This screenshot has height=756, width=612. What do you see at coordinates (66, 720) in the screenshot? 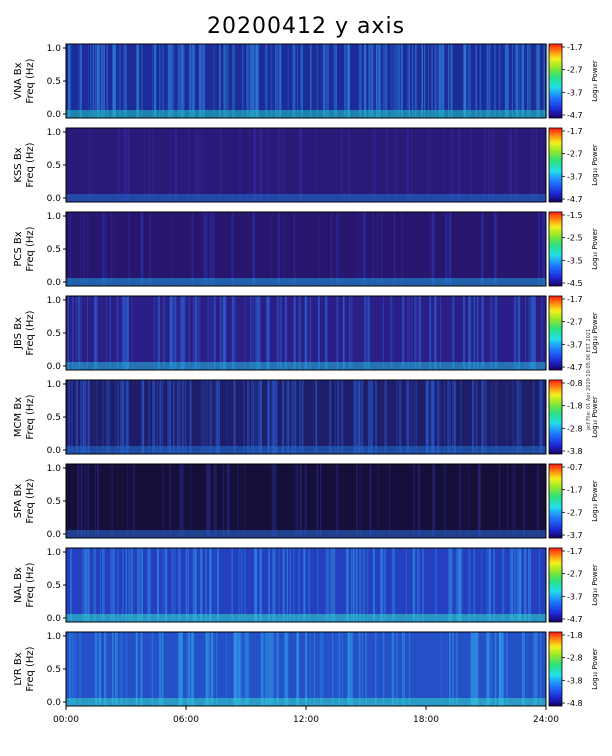
I see `x-tick-label: 00:00` at bounding box center [66, 720].